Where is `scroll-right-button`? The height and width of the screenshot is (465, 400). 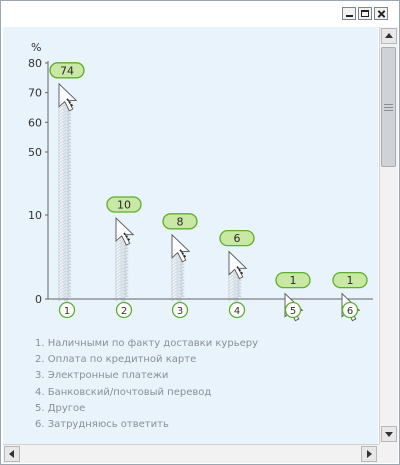 scroll-right-button is located at coordinates (369, 454).